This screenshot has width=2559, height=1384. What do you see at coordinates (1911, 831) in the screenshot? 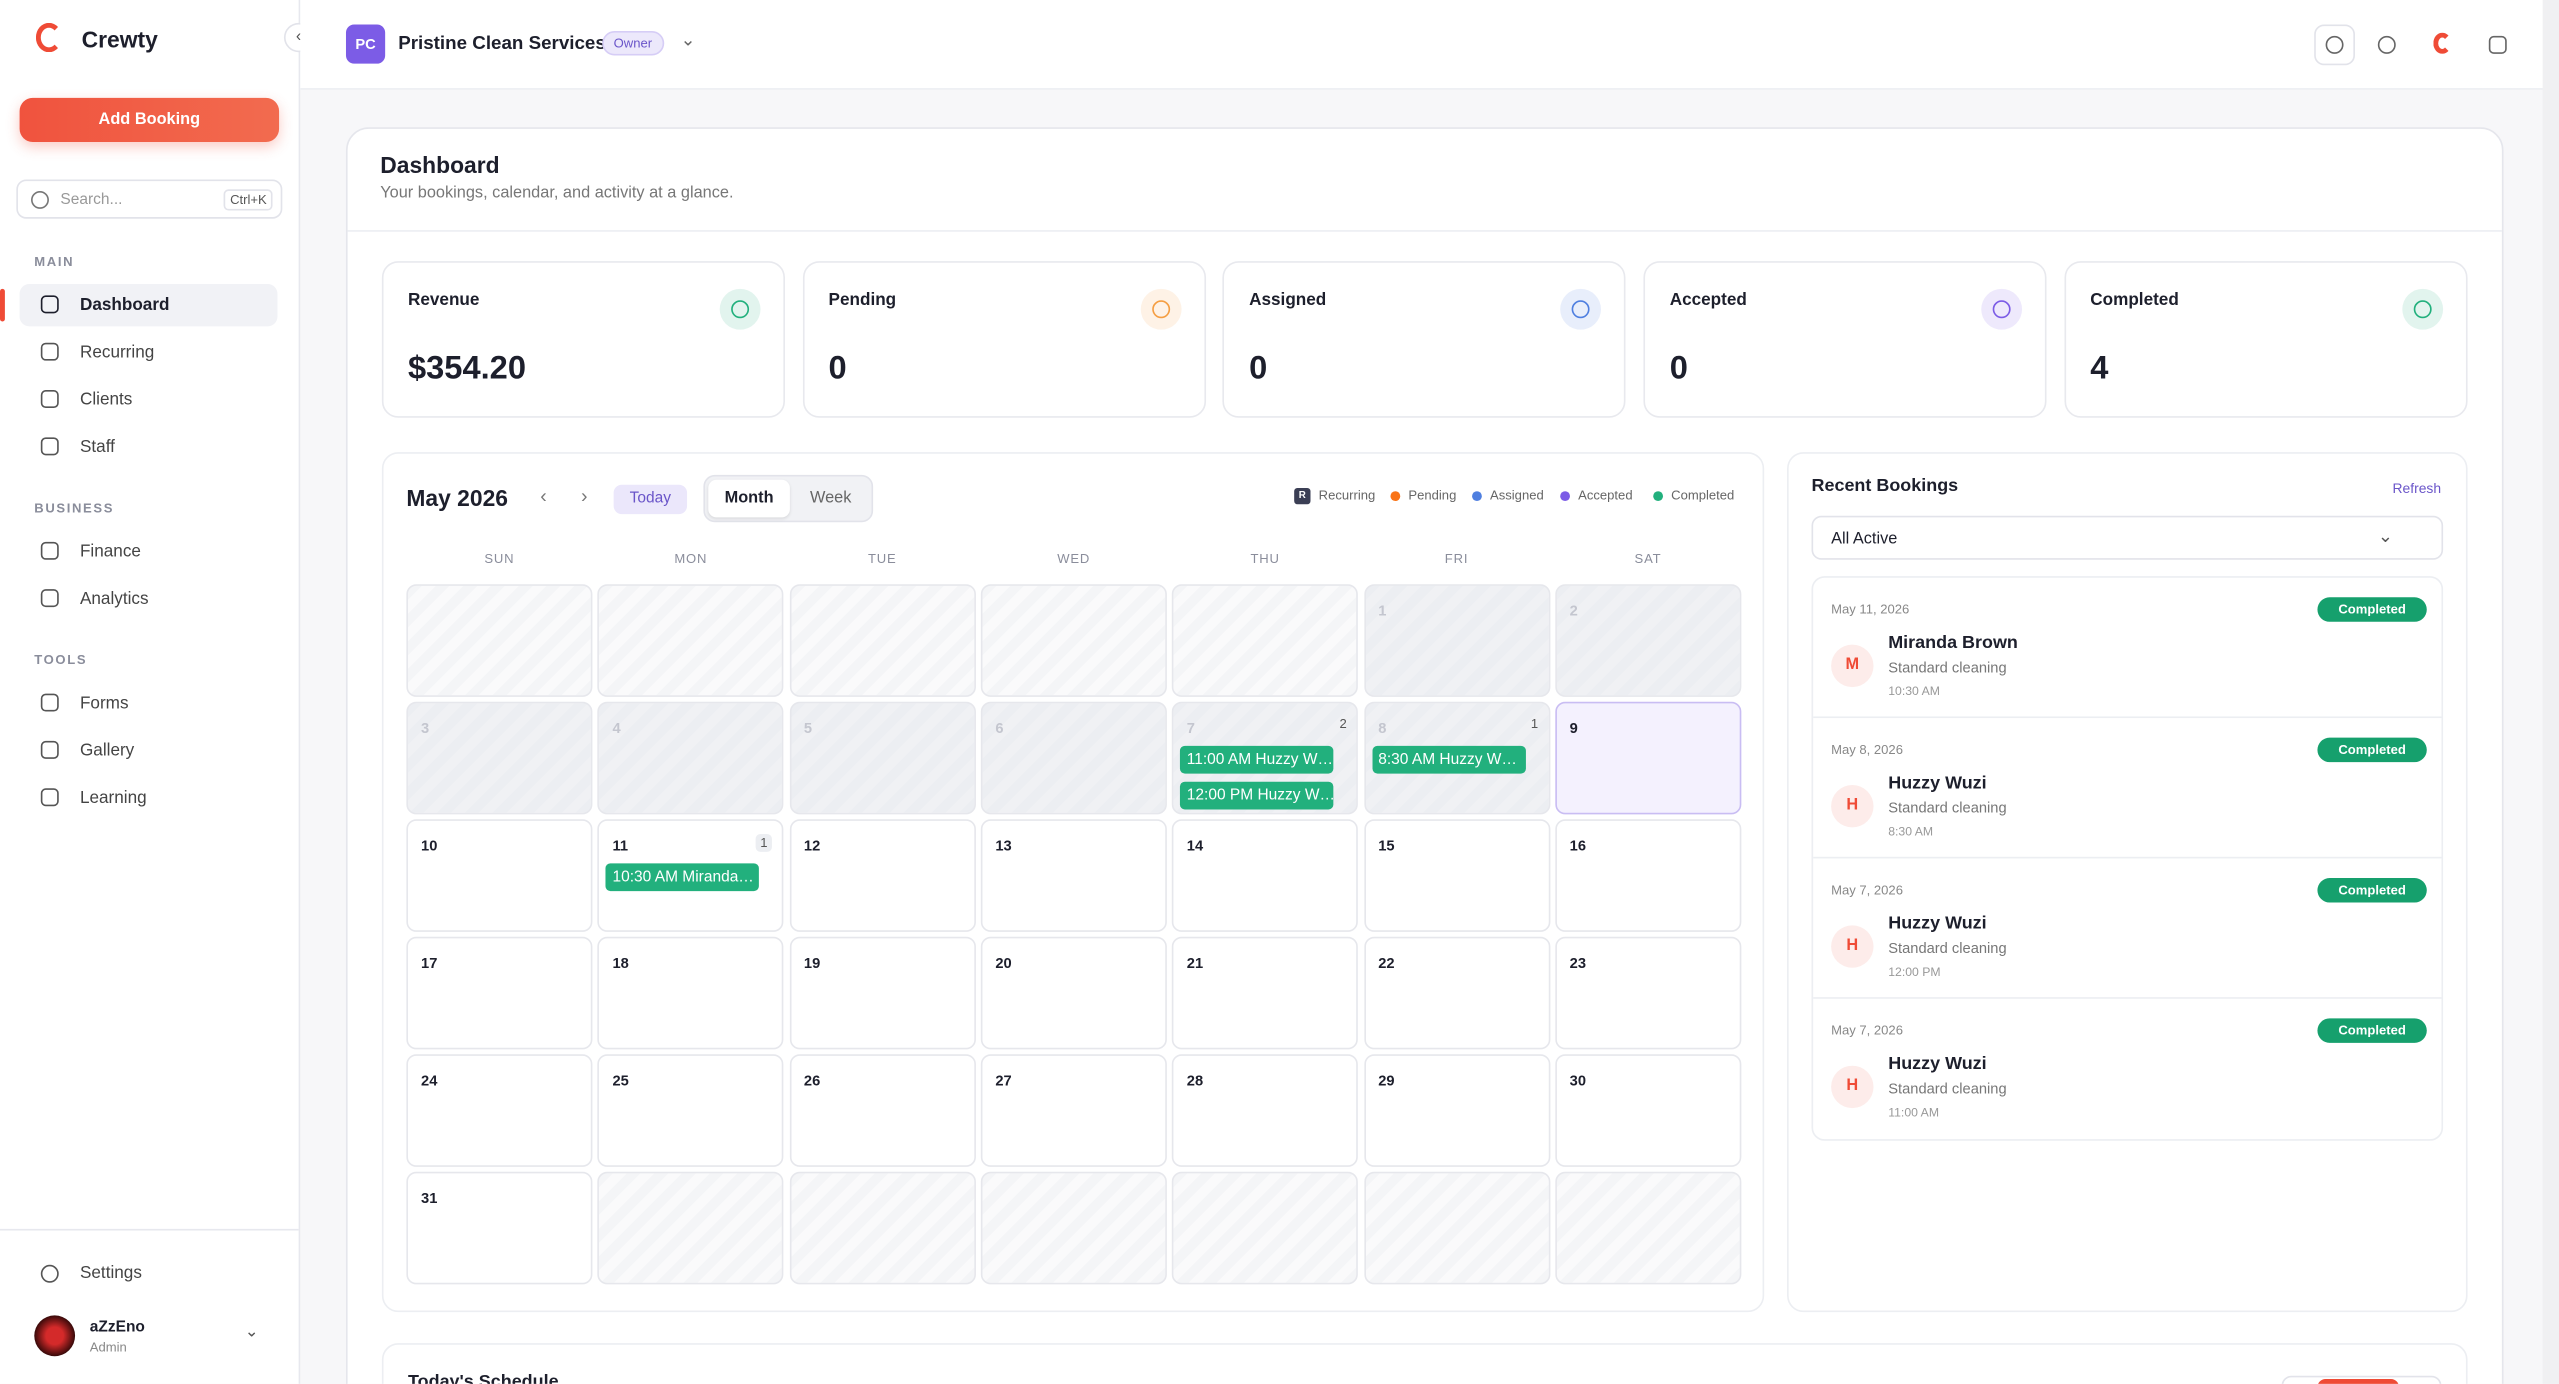
I see `booking-time: 8:30 AM` at bounding box center [1911, 831].